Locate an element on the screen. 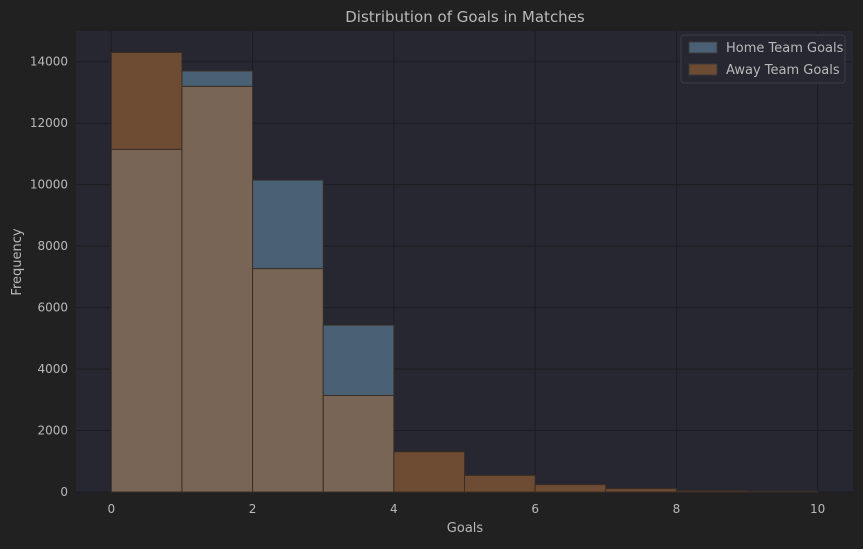  x-tick-label: 8 is located at coordinates (677, 509).